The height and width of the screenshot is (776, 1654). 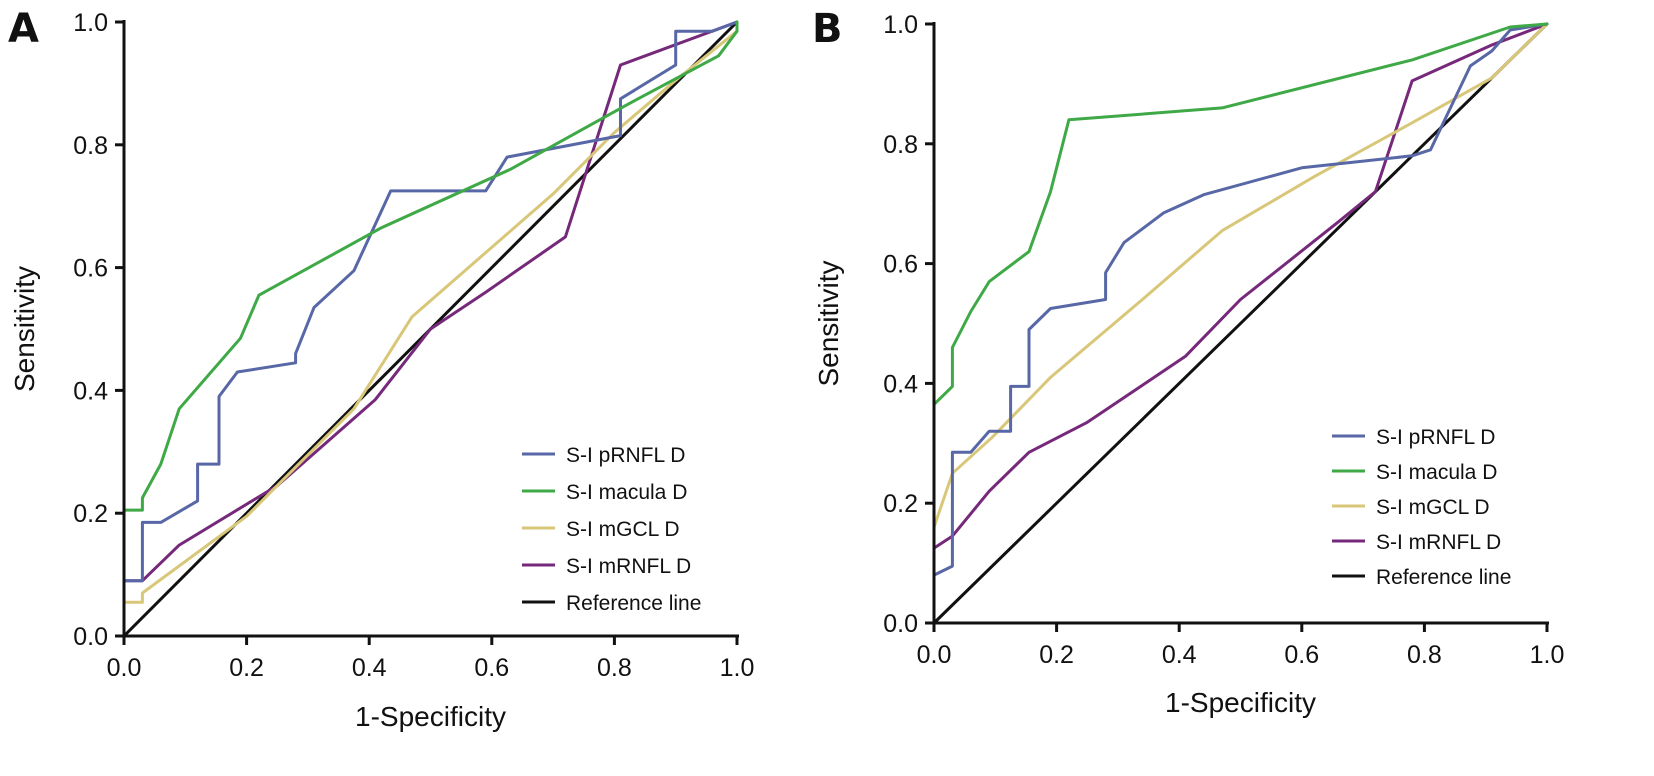 What do you see at coordinates (23, 29) in the screenshot?
I see `panel-label: A` at bounding box center [23, 29].